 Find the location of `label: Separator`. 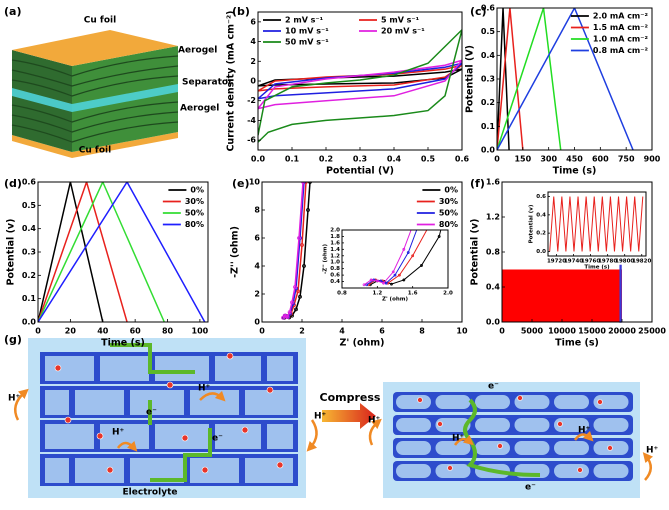

label: Separator is located at coordinates (207, 83).